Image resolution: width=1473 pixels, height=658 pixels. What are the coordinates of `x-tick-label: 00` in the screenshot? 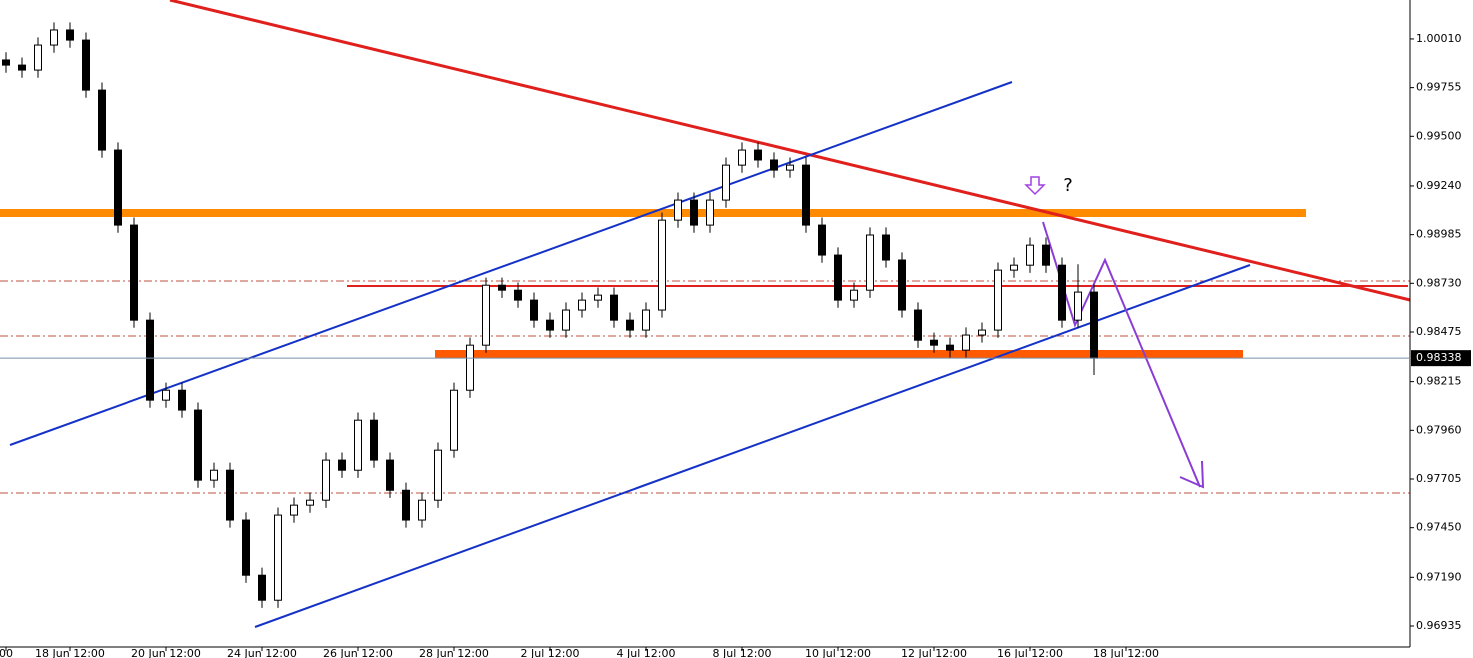 It's located at (6, 652).